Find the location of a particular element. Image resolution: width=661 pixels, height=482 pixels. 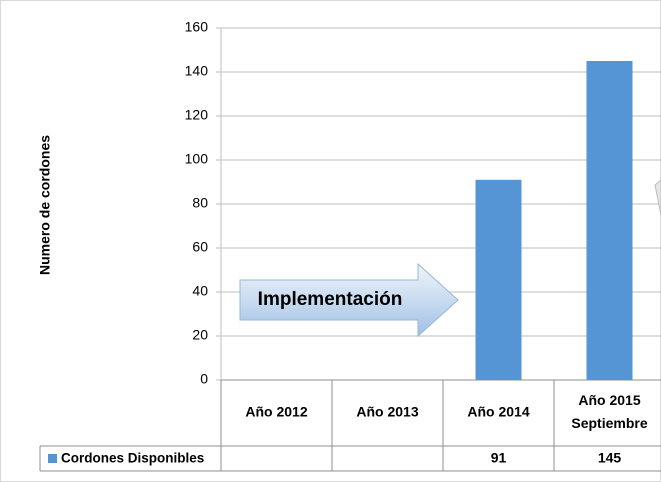

y-tick-label: 120 is located at coordinates (197, 115).